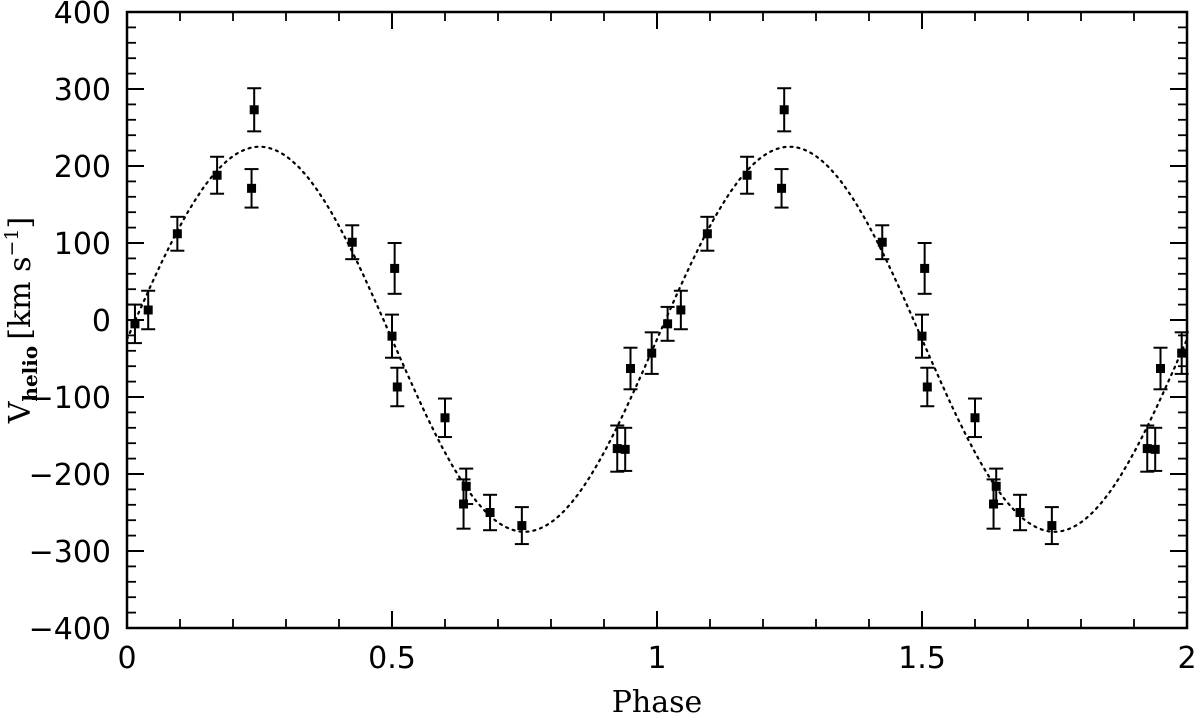  What do you see at coordinates (82, 90) in the screenshot?
I see `y-tick-label: 300` at bounding box center [82, 90].